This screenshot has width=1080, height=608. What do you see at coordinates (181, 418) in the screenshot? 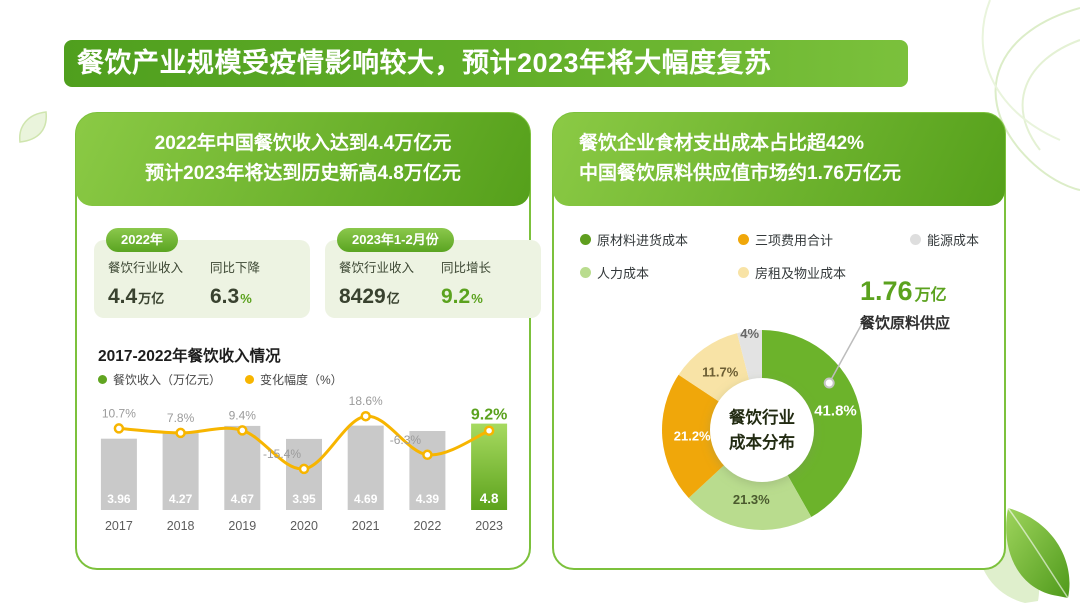
I see `pct-label: 7.8%` at bounding box center [181, 418].